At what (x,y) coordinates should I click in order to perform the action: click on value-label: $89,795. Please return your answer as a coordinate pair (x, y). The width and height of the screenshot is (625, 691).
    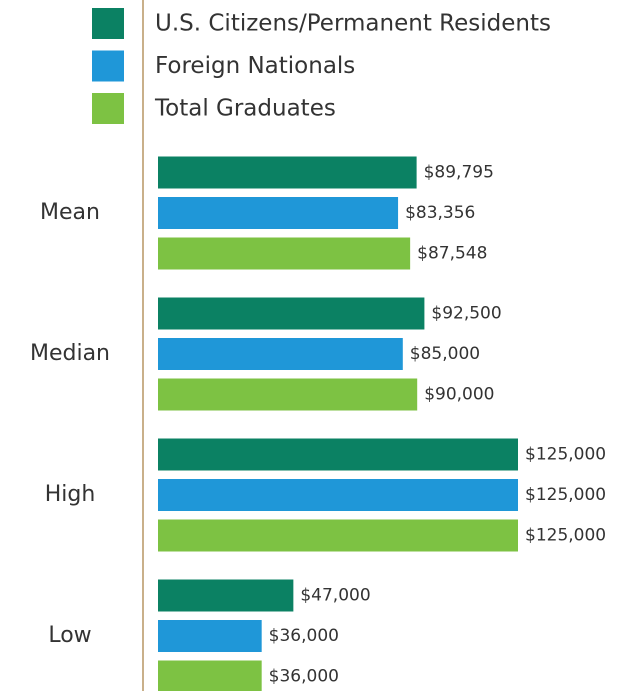
    Looking at the image, I should click on (459, 173).